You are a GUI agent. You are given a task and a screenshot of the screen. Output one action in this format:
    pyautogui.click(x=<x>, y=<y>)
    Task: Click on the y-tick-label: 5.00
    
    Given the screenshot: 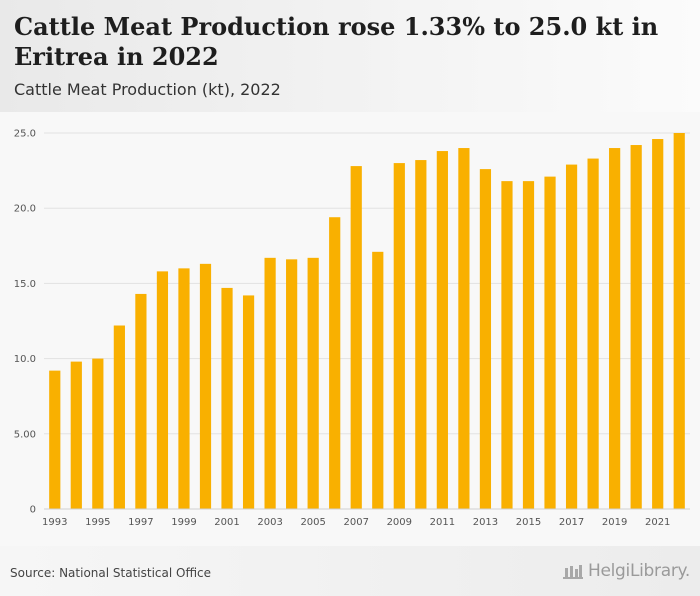 What is the action you would take?
    pyautogui.click(x=25, y=434)
    